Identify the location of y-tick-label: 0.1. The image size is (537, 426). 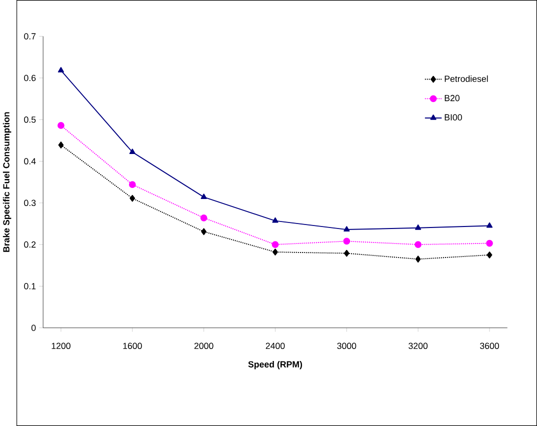
(30, 286).